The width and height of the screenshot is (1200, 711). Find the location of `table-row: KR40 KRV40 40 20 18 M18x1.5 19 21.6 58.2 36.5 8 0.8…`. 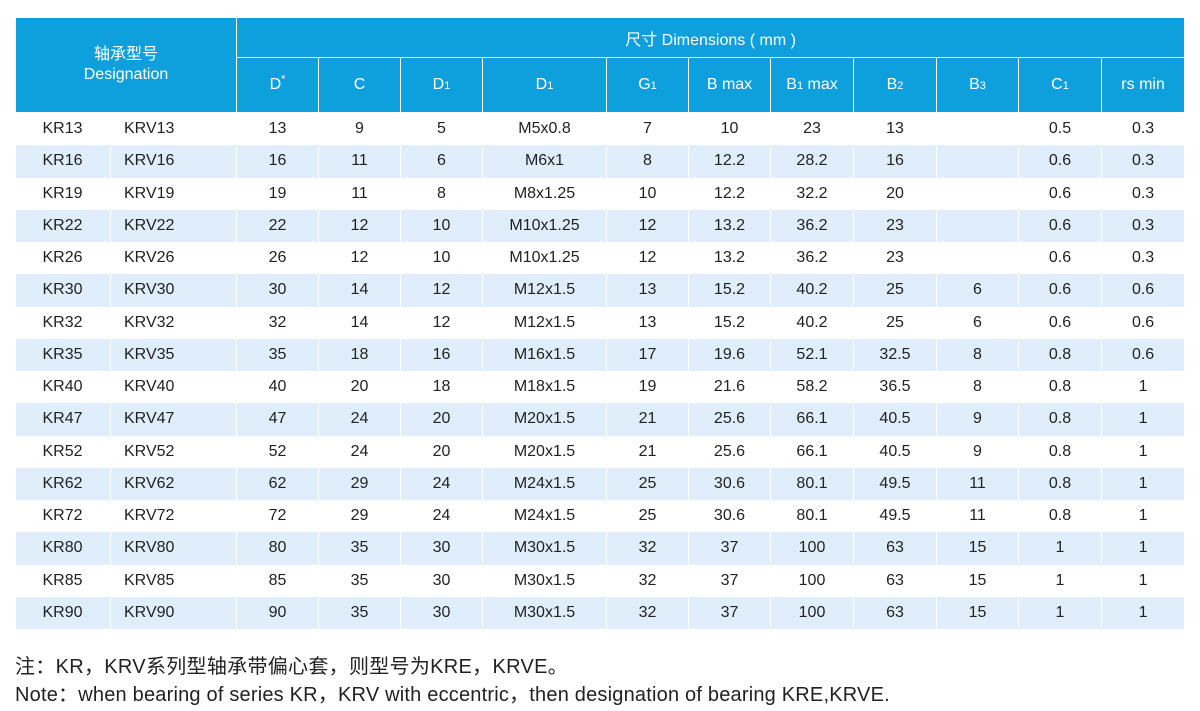

table-row: KR40 KRV40 40 20 18 M18x1.5 19 21.6 58.2 36.5 8 0.8… is located at coordinates (600, 387).